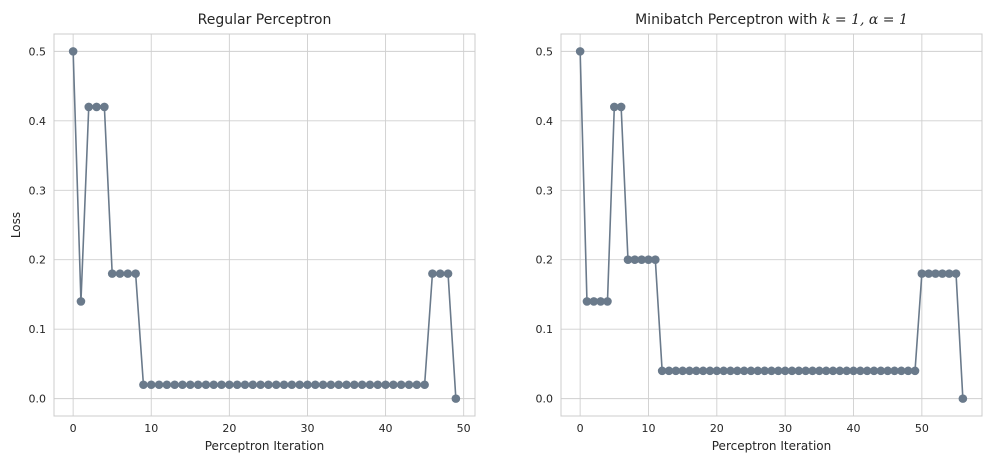 Image resolution: width=991 pixels, height=467 pixels. I want to click on y-tick-label: 0.1, so click(545, 329).